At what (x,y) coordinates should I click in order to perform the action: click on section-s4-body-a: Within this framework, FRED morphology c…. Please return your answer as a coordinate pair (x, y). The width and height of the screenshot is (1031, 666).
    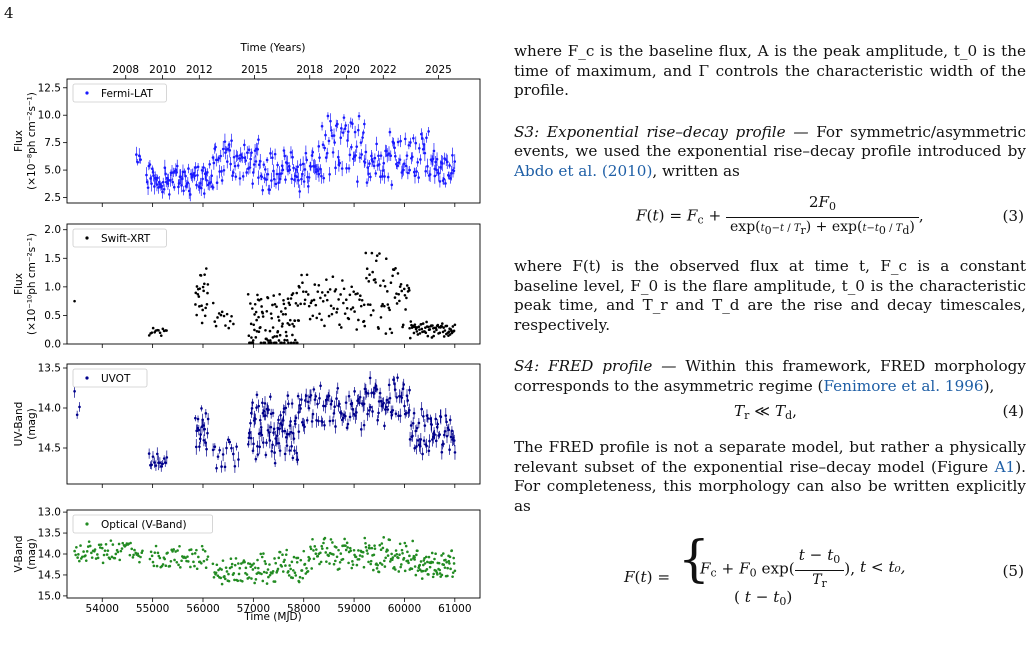
    Looking at the image, I should click on (770, 376).